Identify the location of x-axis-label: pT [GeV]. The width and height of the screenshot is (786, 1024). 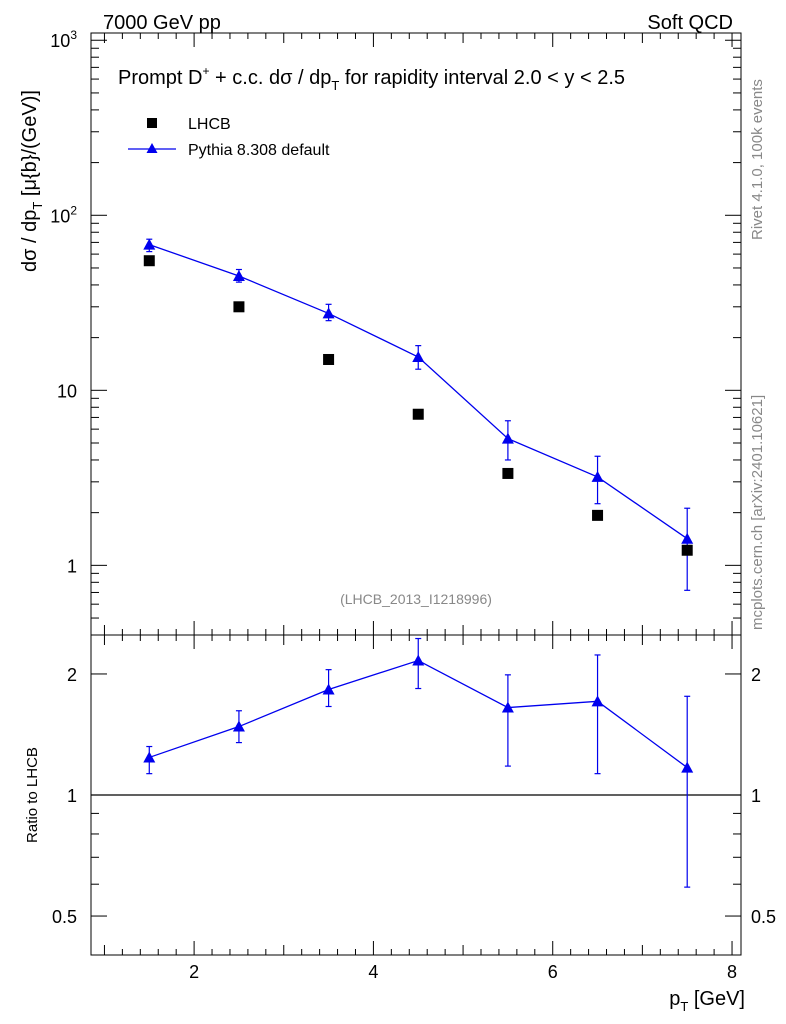
(707, 1001).